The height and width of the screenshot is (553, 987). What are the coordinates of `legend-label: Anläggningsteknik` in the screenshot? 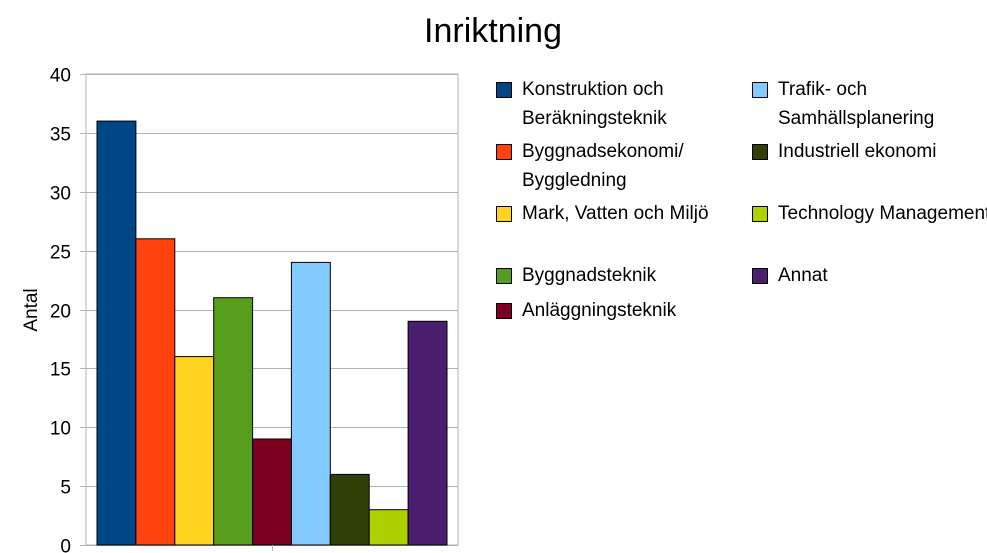 It's located at (599, 310).